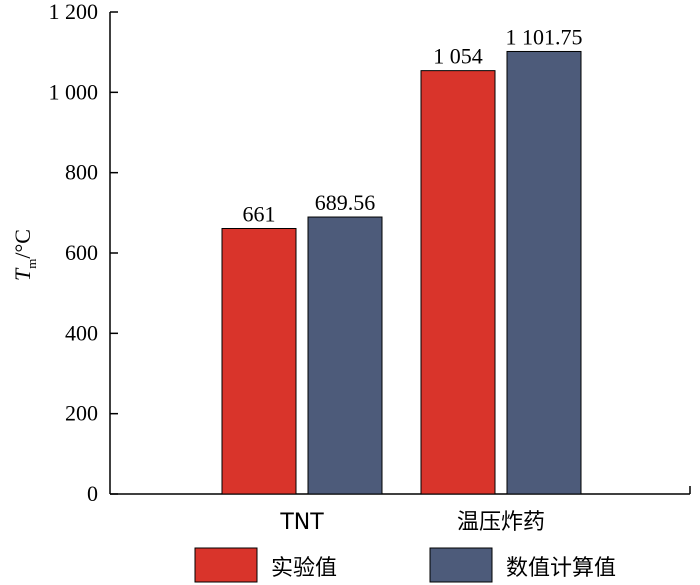 The image size is (700, 585). Describe the element at coordinates (92, 493) in the screenshot. I see `y-tick-label: 0` at that location.